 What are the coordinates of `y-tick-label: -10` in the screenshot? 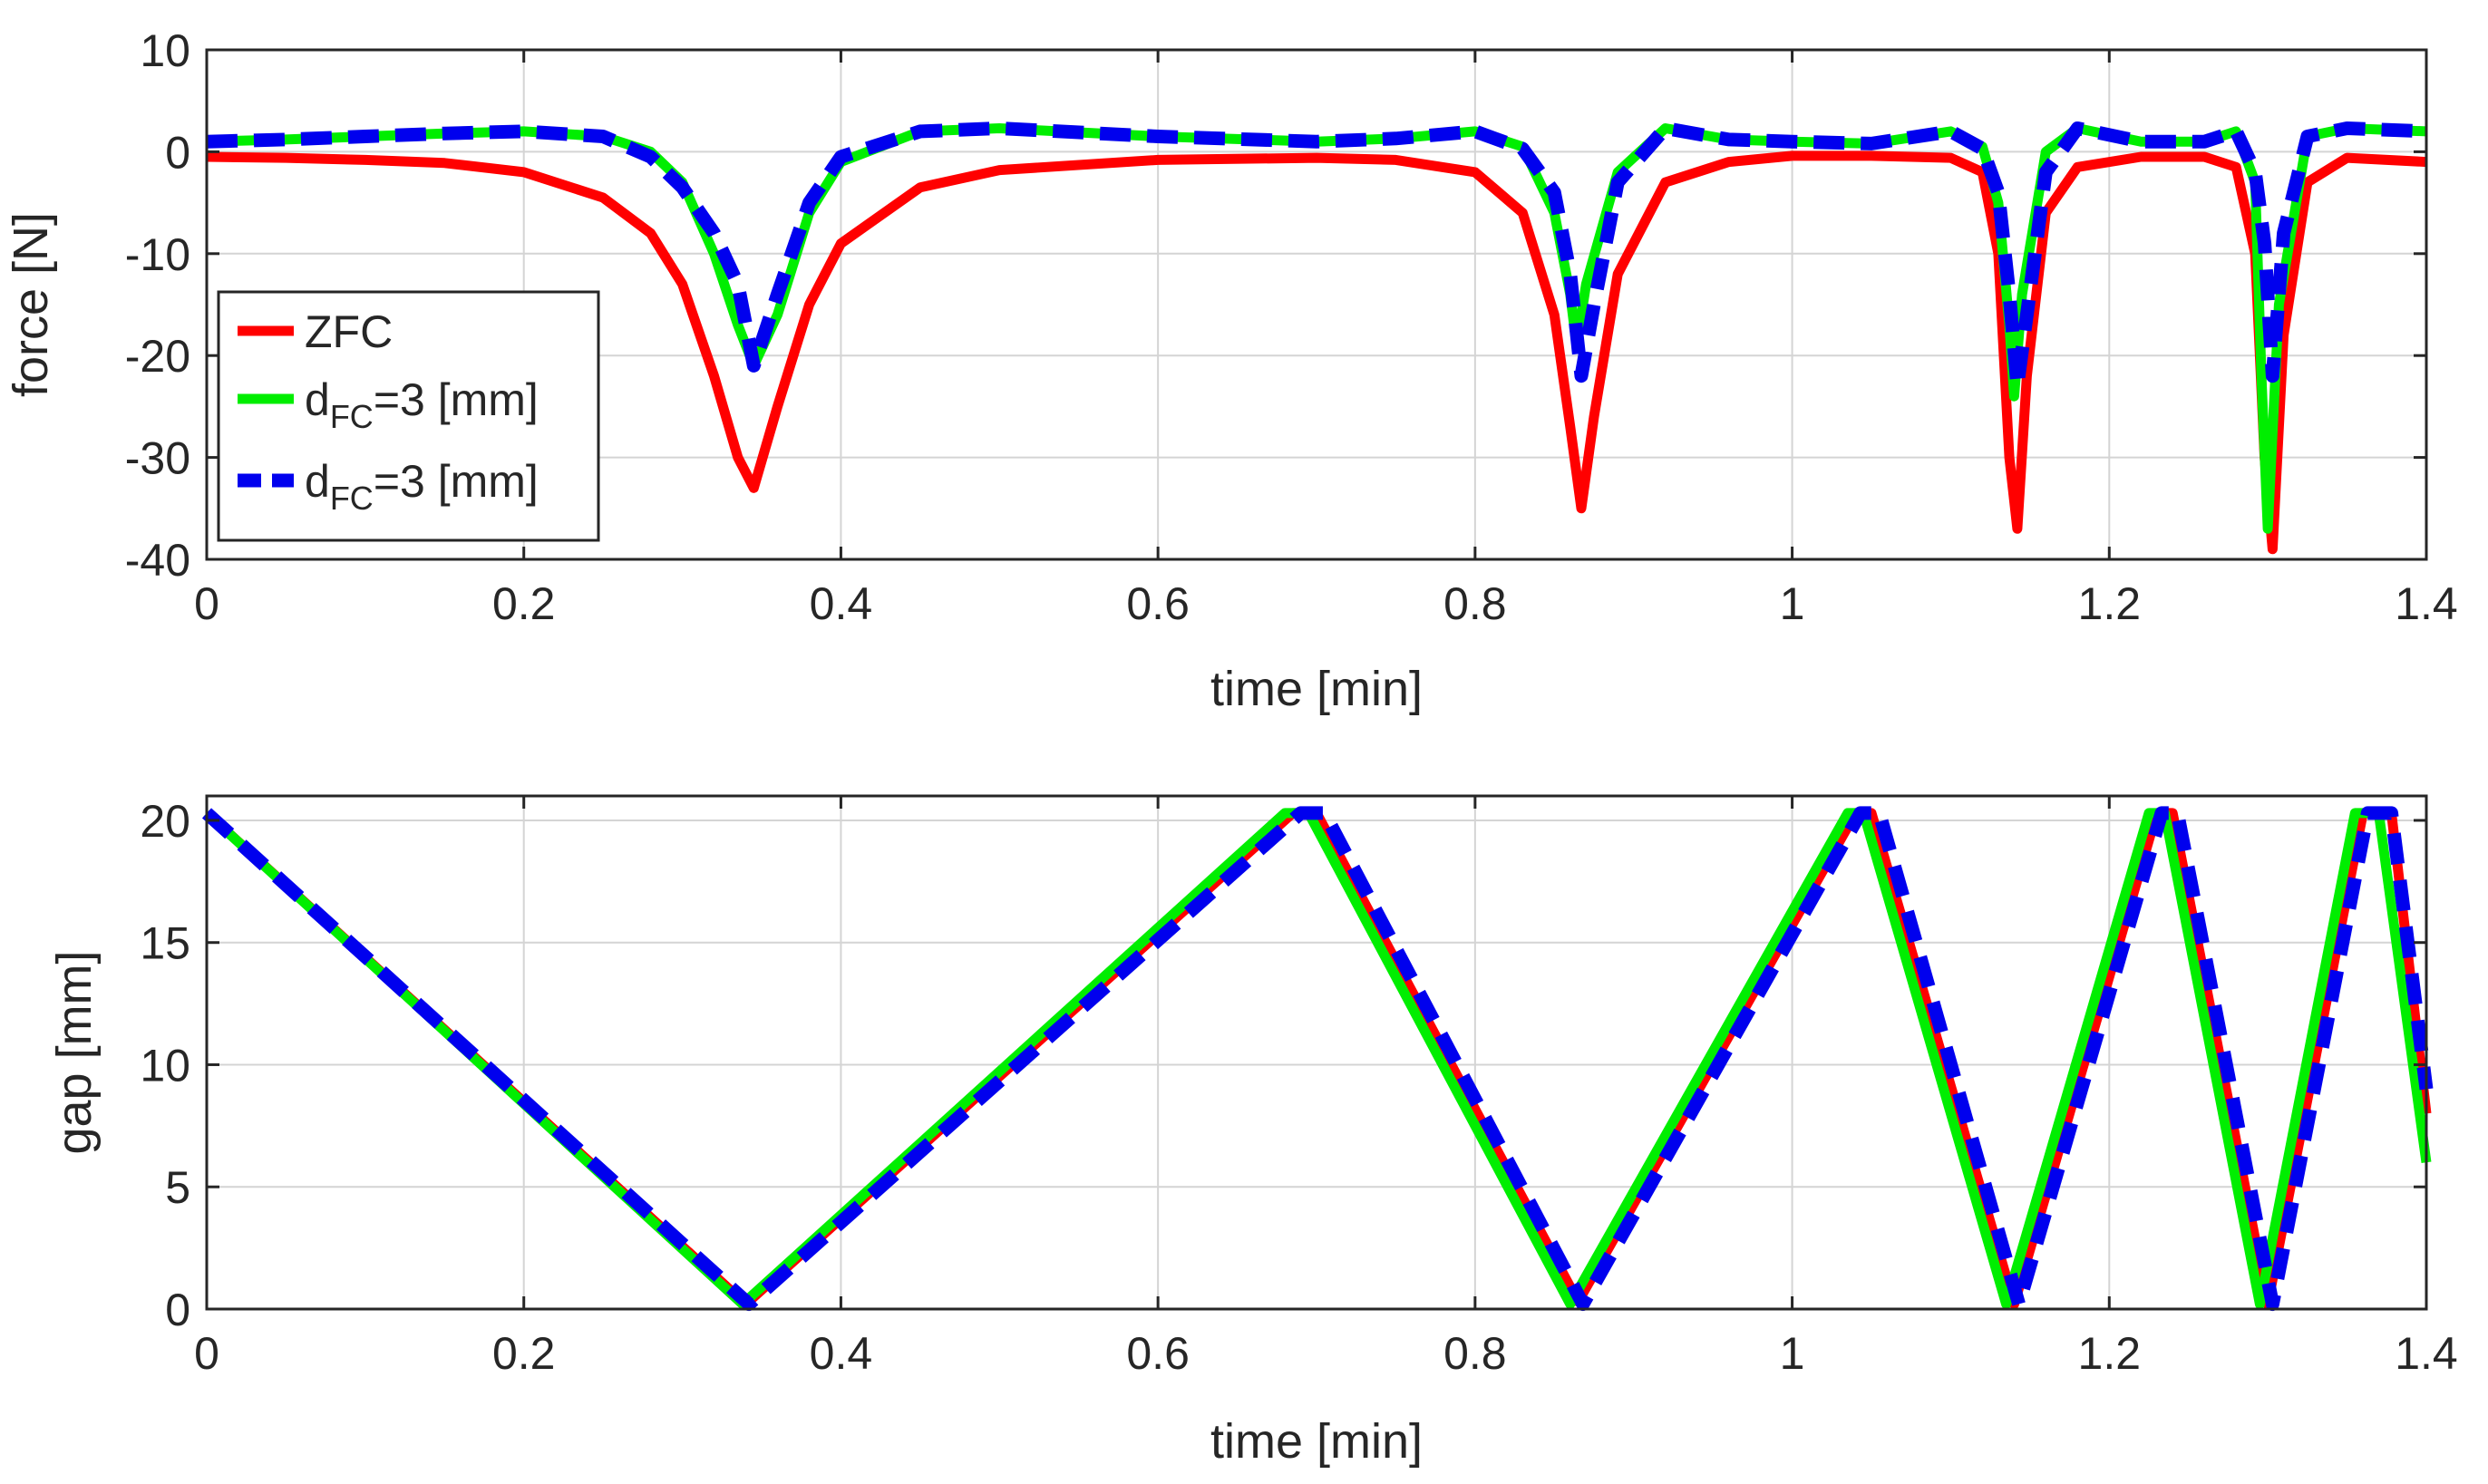 It's located at (157, 255).